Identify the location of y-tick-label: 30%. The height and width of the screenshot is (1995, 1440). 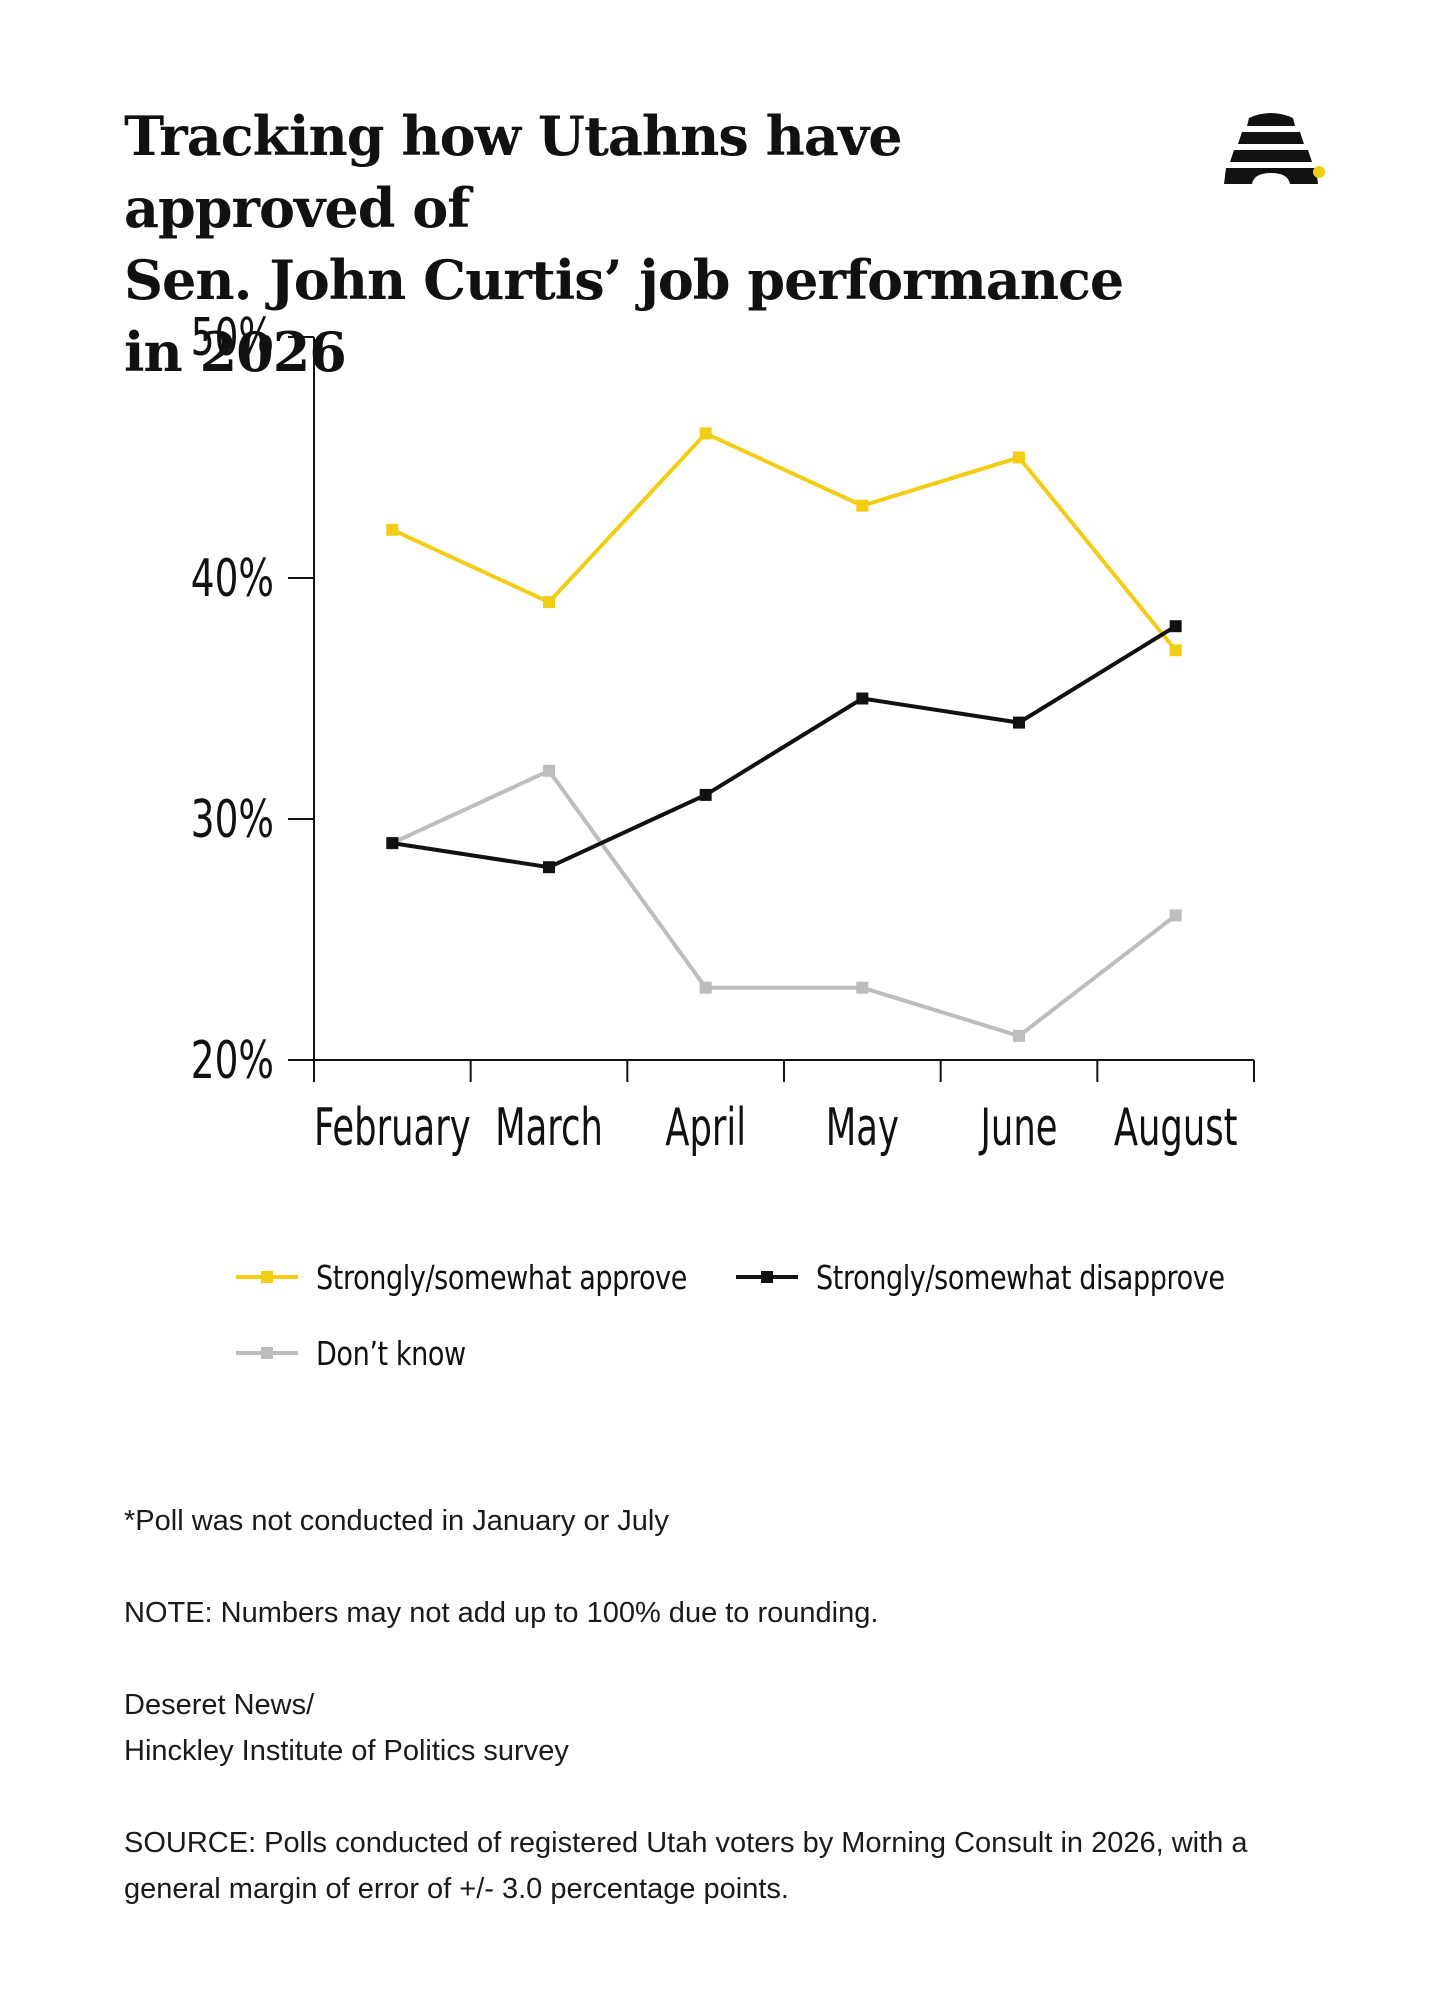
(232, 819).